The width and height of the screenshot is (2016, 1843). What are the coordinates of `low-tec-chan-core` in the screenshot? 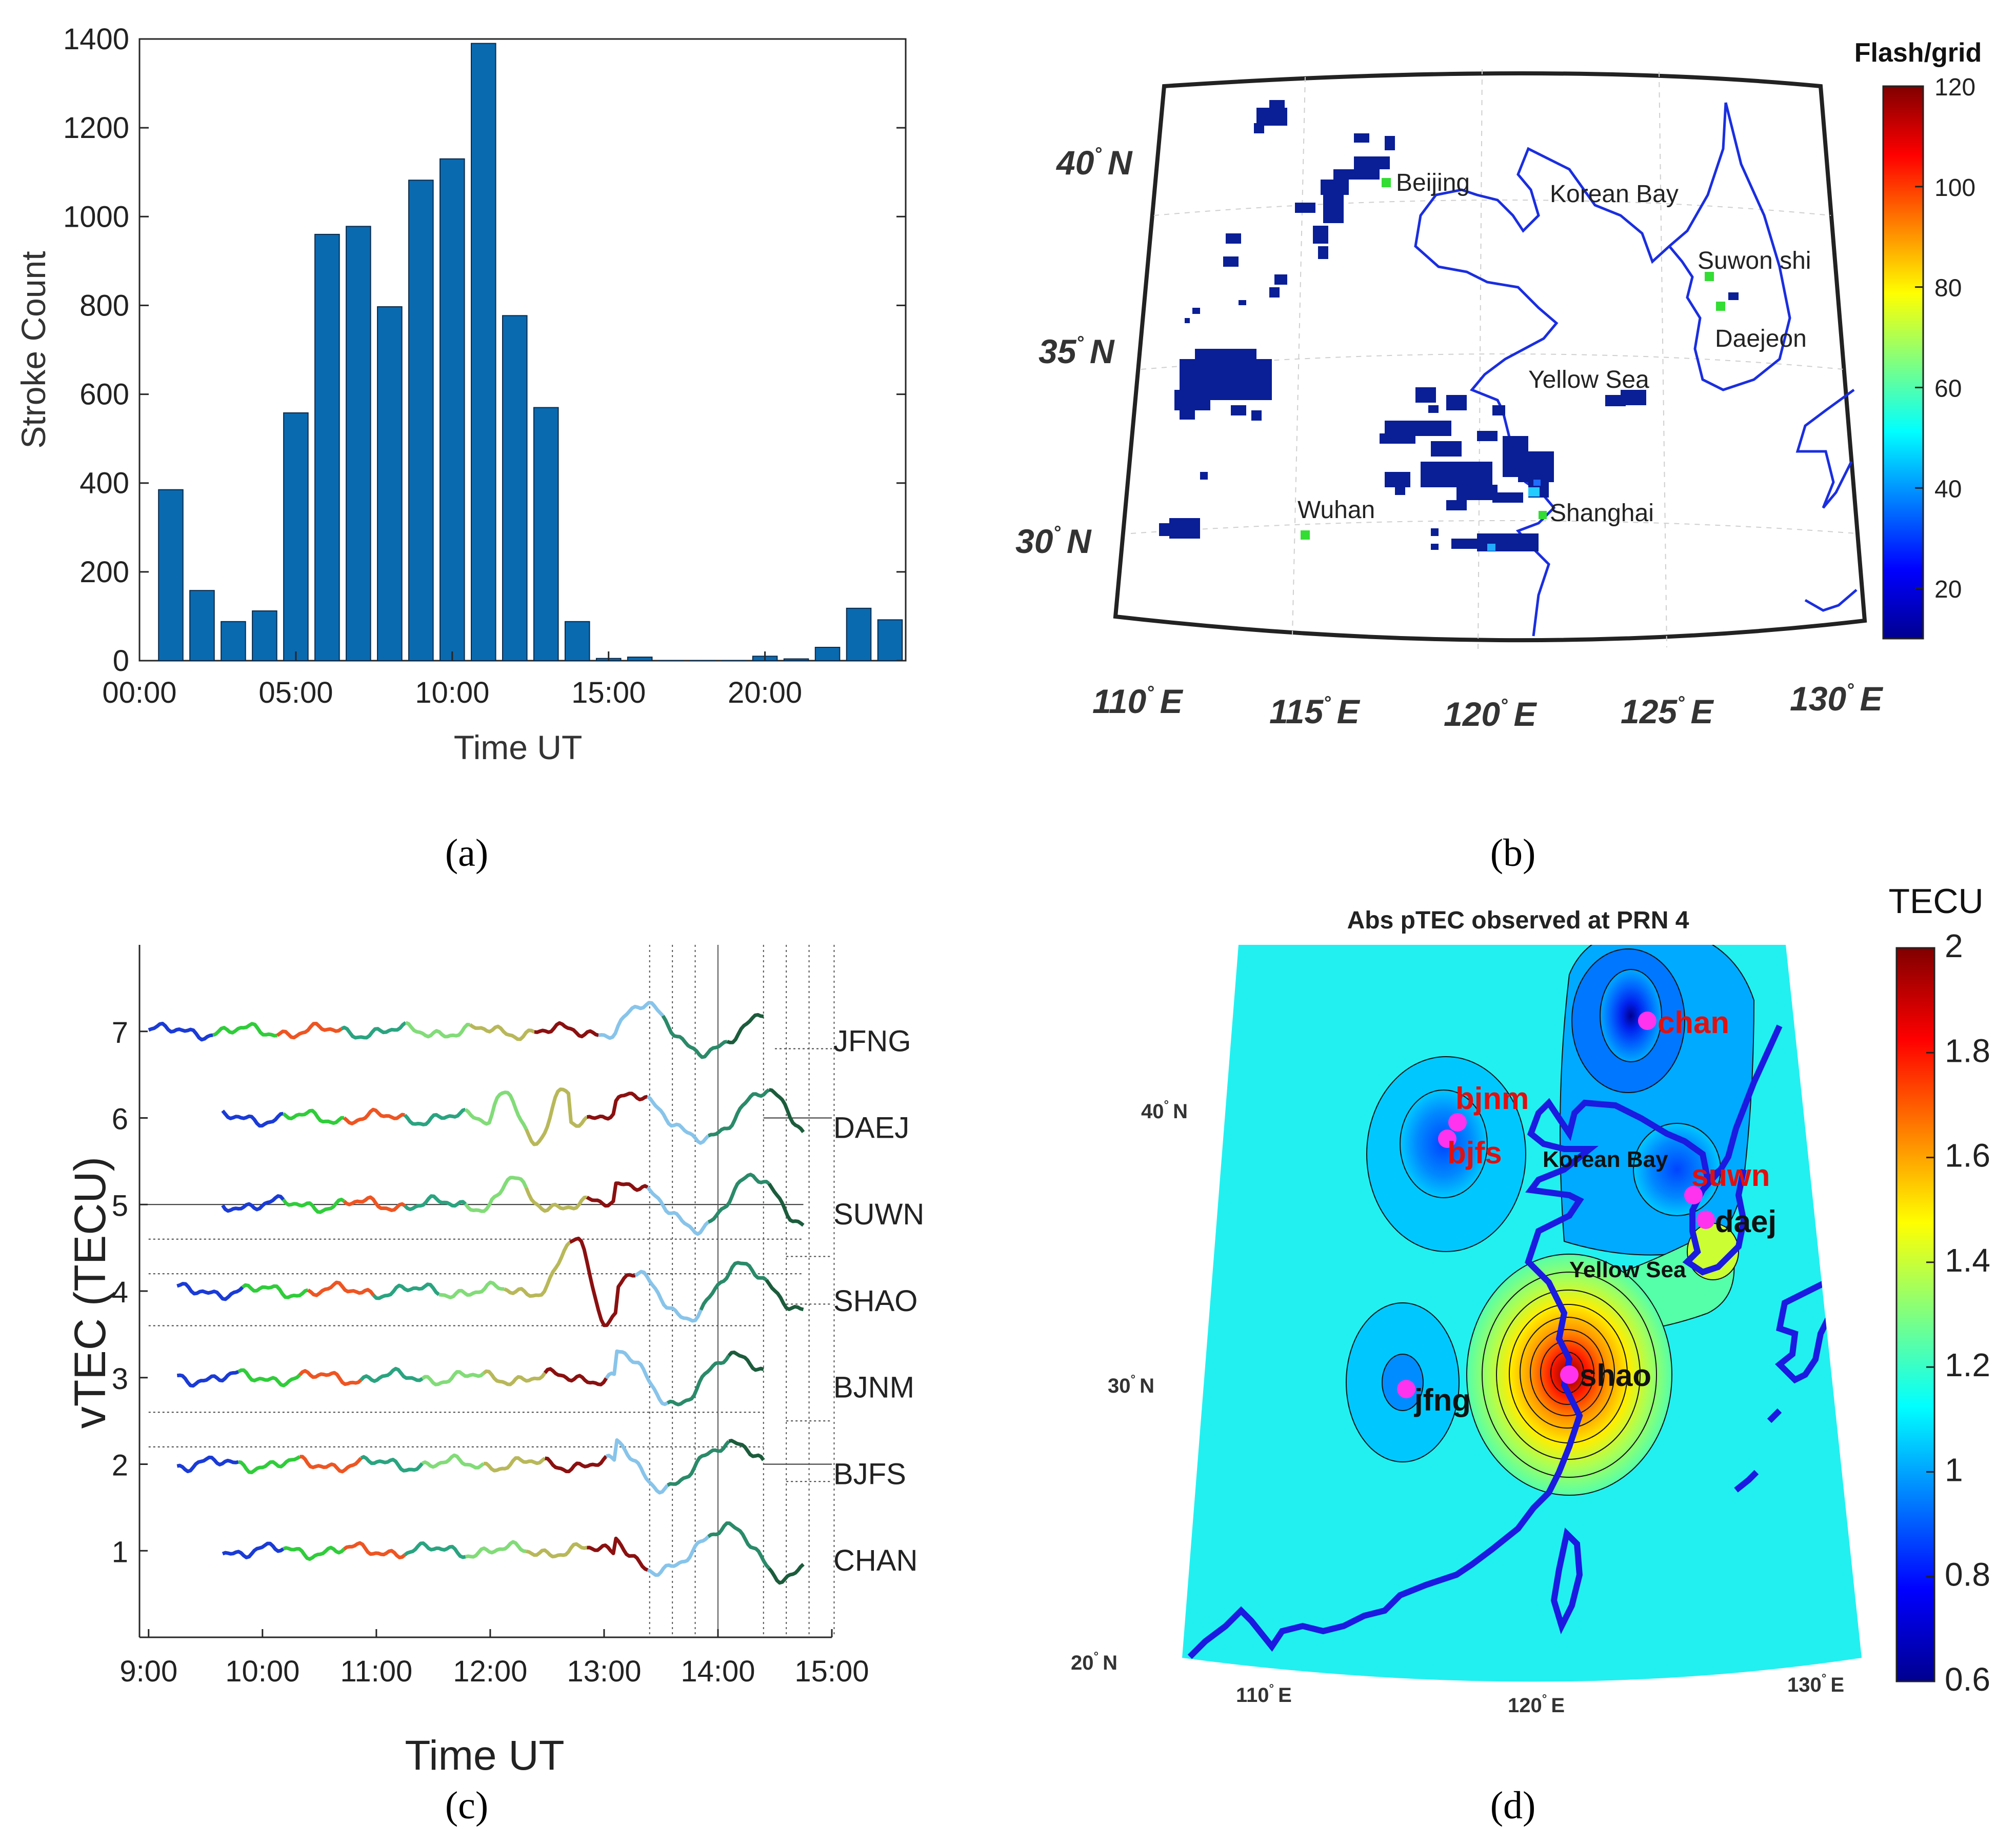 It's located at (1631, 1016).